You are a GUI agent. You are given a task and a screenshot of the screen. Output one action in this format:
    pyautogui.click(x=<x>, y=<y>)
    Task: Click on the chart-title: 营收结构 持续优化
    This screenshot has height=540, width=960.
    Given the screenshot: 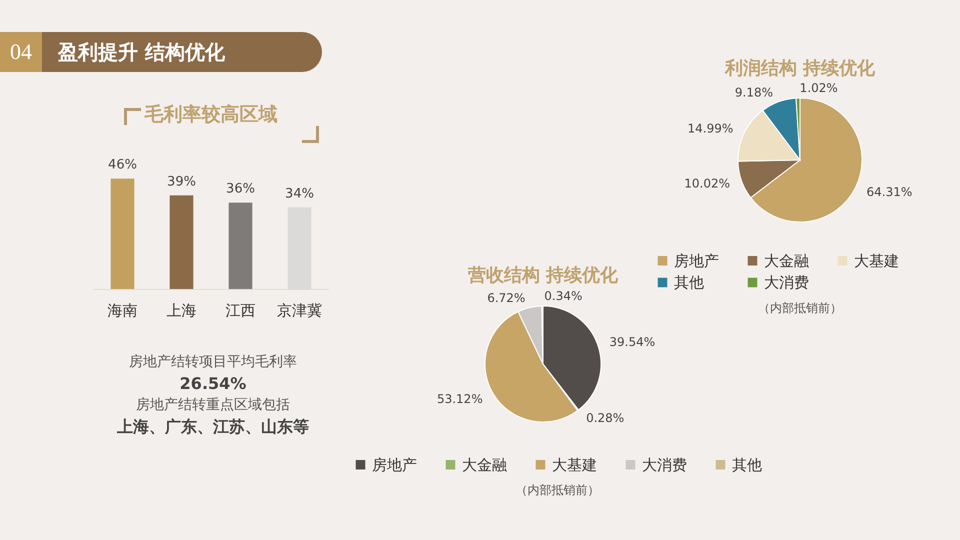 What is the action you would take?
    pyautogui.click(x=543, y=275)
    